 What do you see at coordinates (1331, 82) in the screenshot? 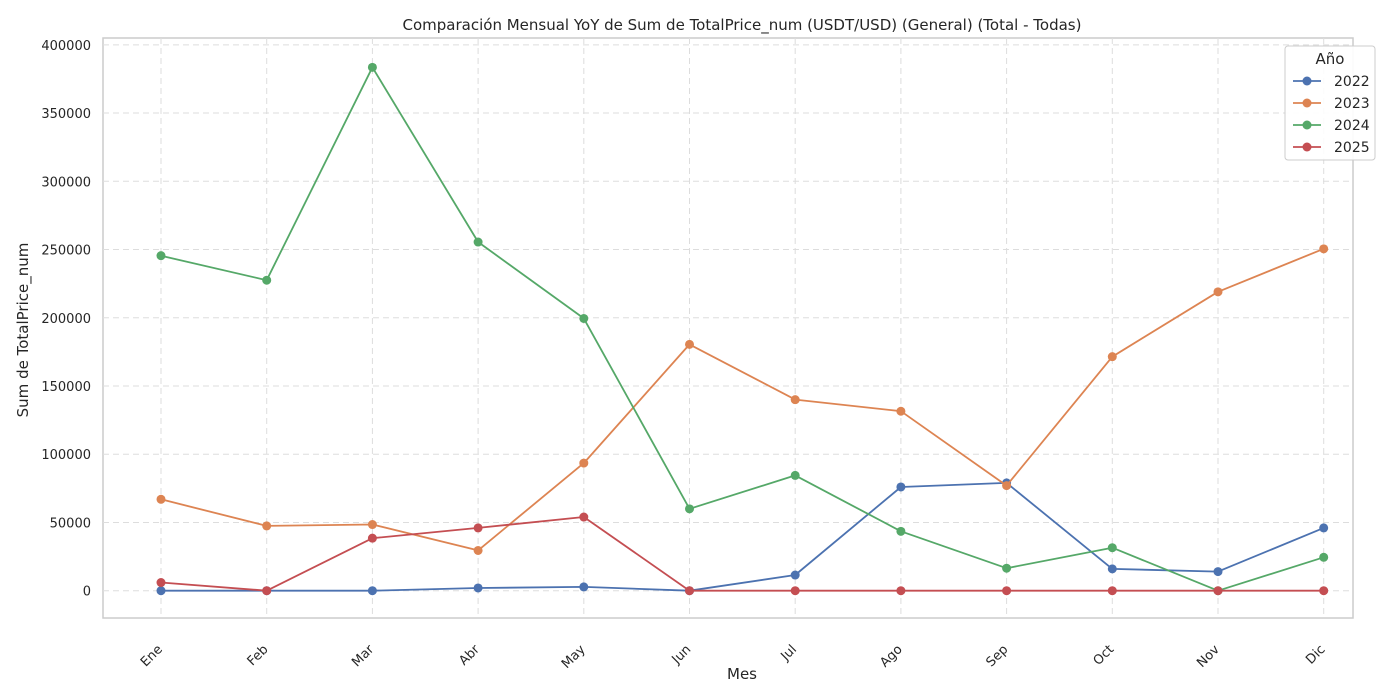
I see `legend-item-2022: 2022` at bounding box center [1331, 82].